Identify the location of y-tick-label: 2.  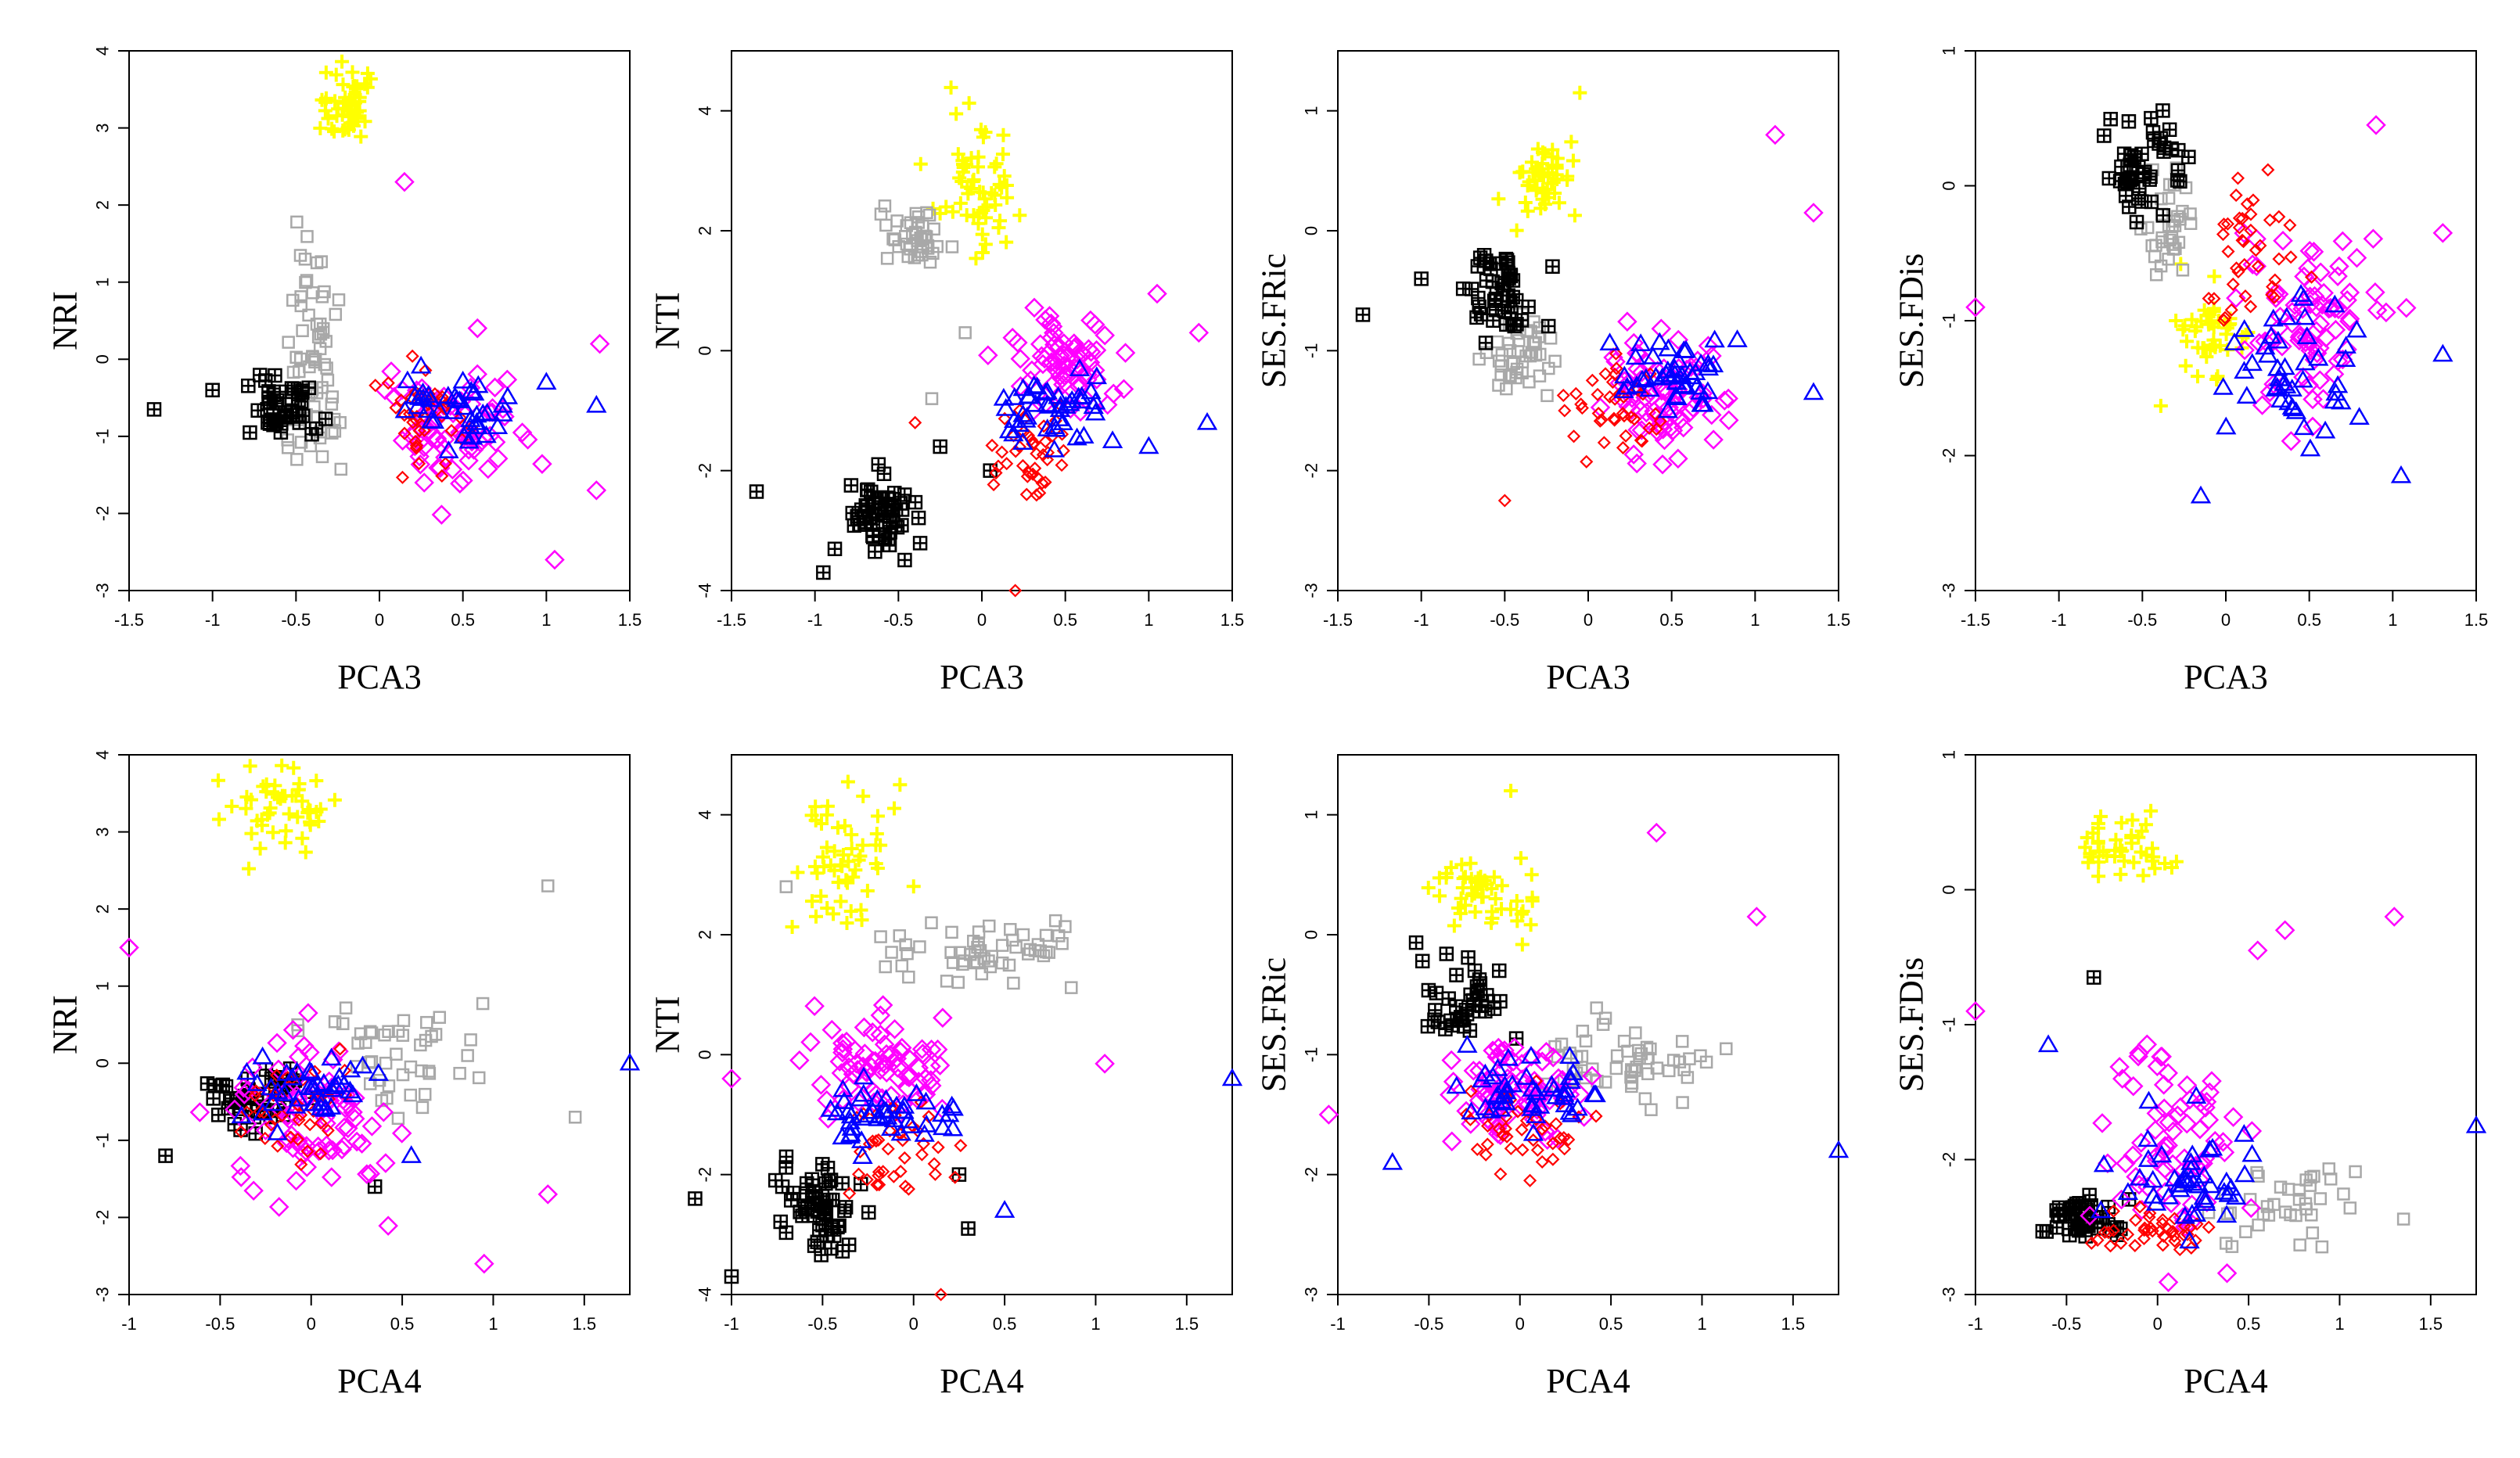
(103, 909).